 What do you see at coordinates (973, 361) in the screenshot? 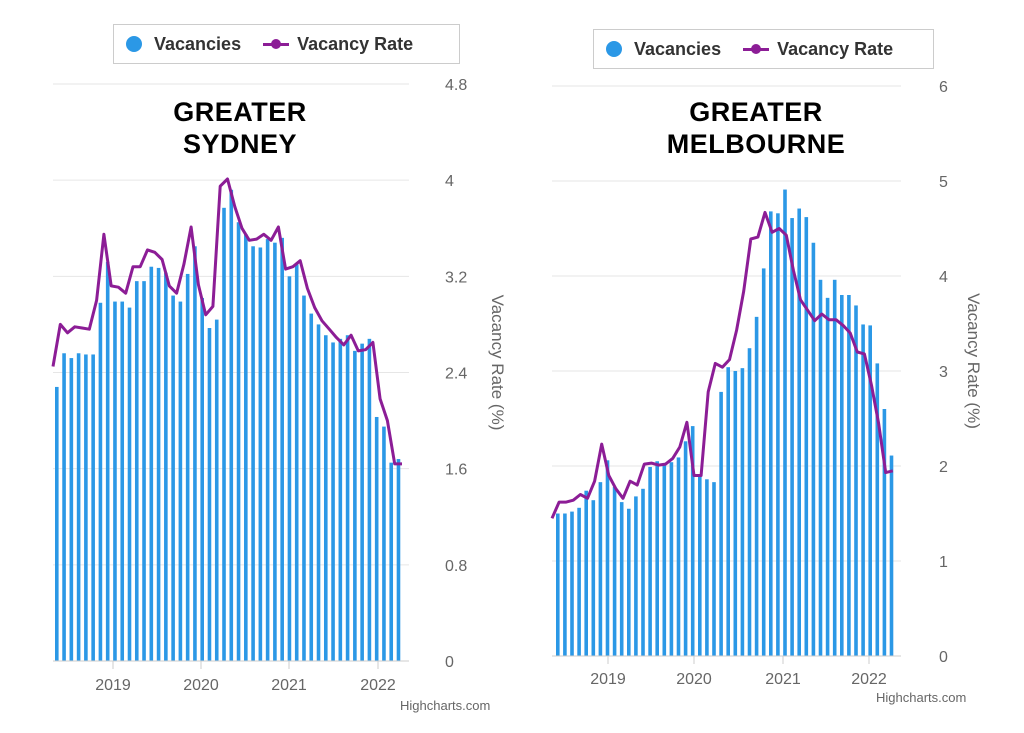
I see `y-axis-title: Vacancy Rate (%)` at bounding box center [973, 361].